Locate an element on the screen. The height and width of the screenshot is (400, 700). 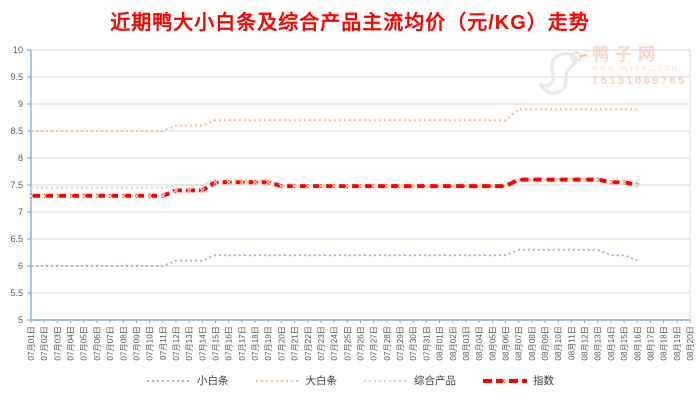
svg-text: 07月11日 is located at coordinates (163, 343).